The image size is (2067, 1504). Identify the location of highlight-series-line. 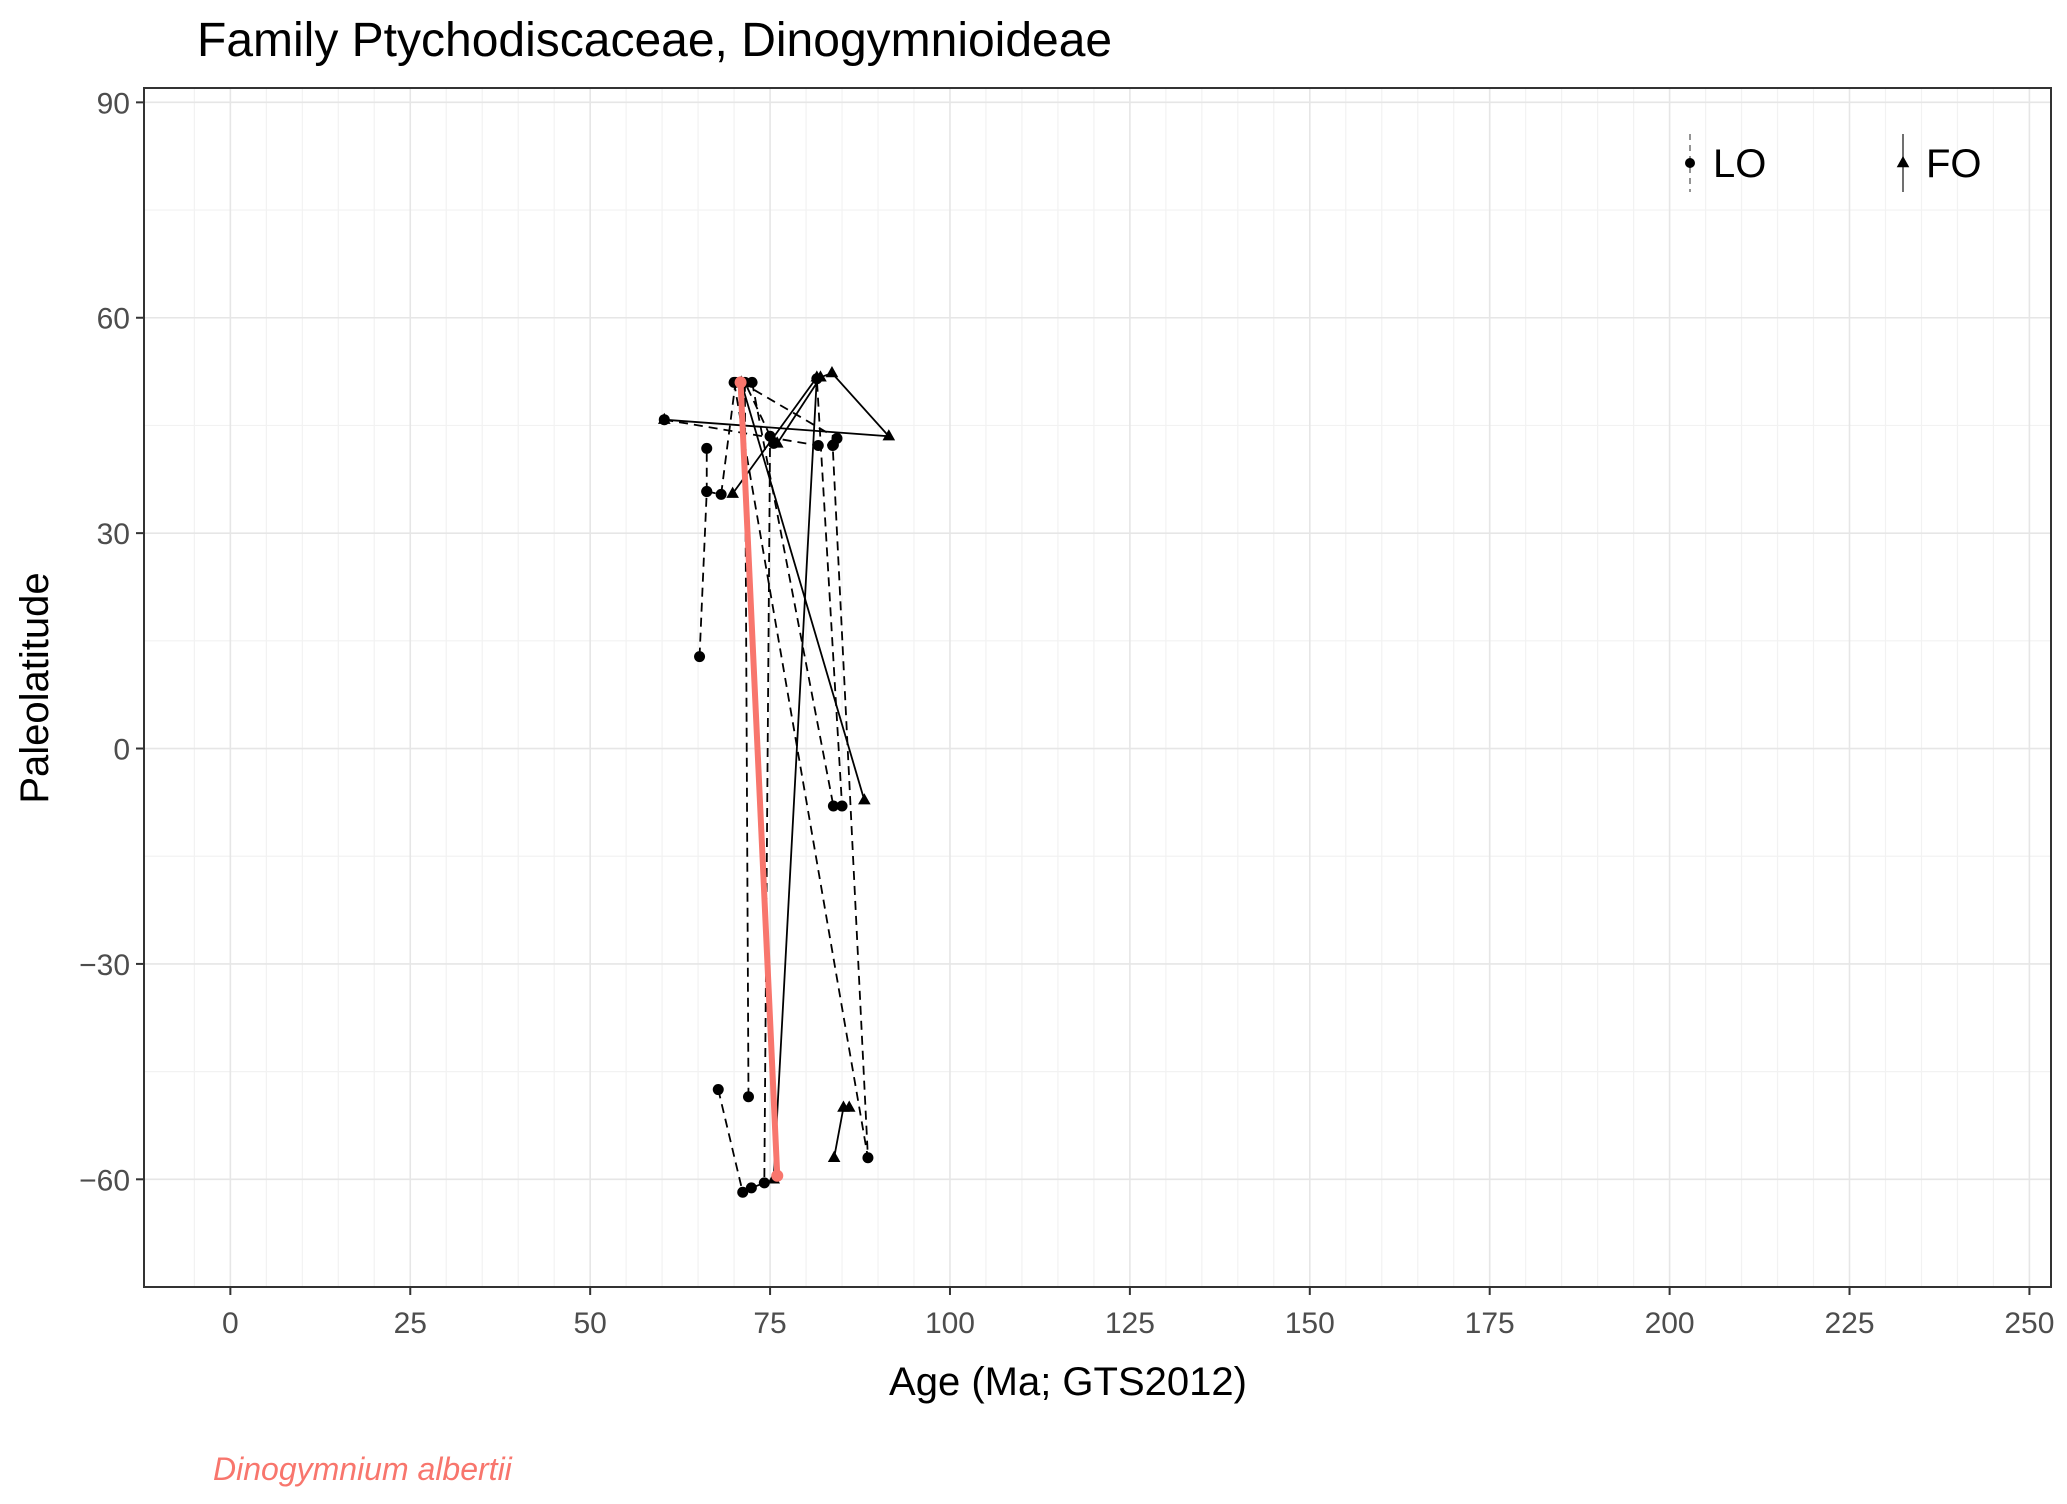
(759, 779).